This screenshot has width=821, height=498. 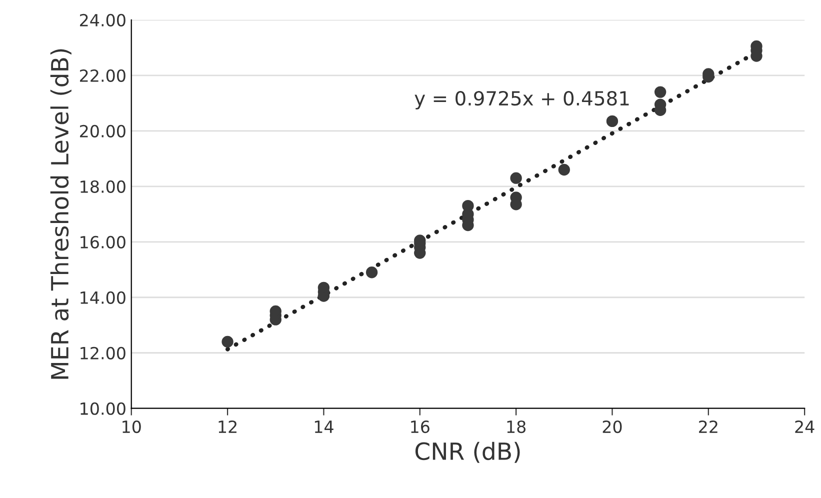 I want to click on x-tick-label: 24, so click(x=804, y=426).